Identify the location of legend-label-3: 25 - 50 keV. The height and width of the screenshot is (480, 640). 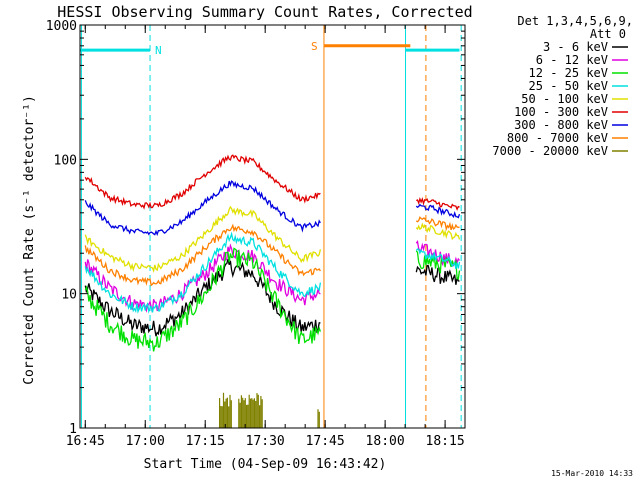
(568, 86).